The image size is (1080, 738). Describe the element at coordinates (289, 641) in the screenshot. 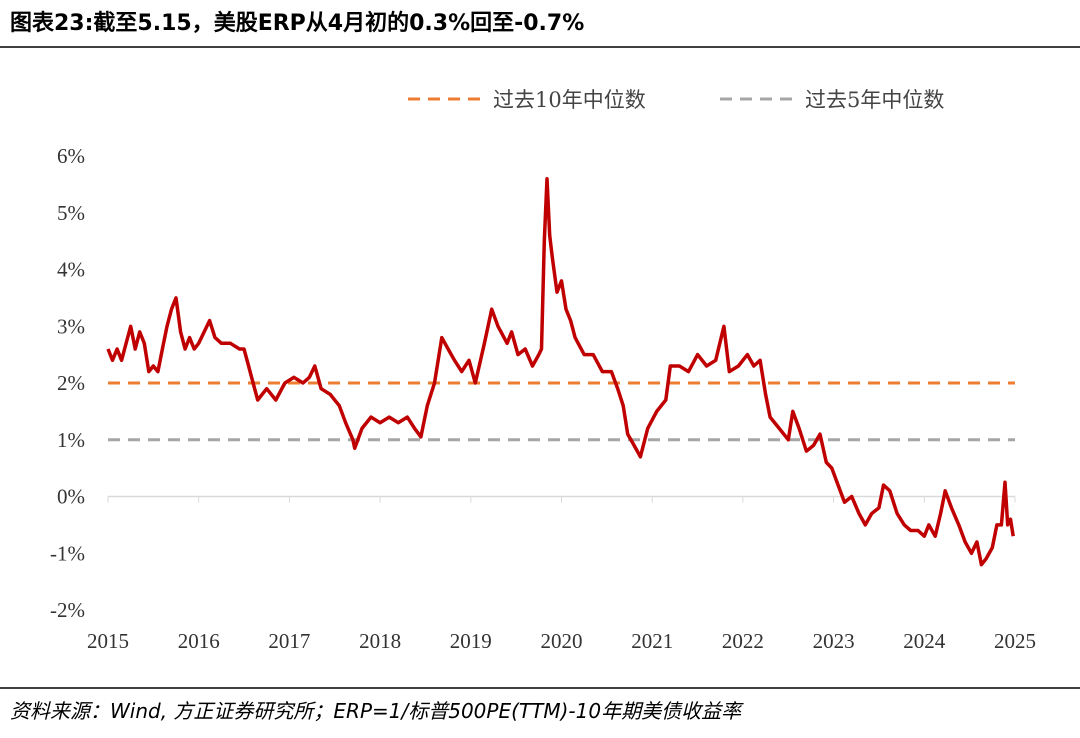

I see `x-tick-label: 2017` at that location.